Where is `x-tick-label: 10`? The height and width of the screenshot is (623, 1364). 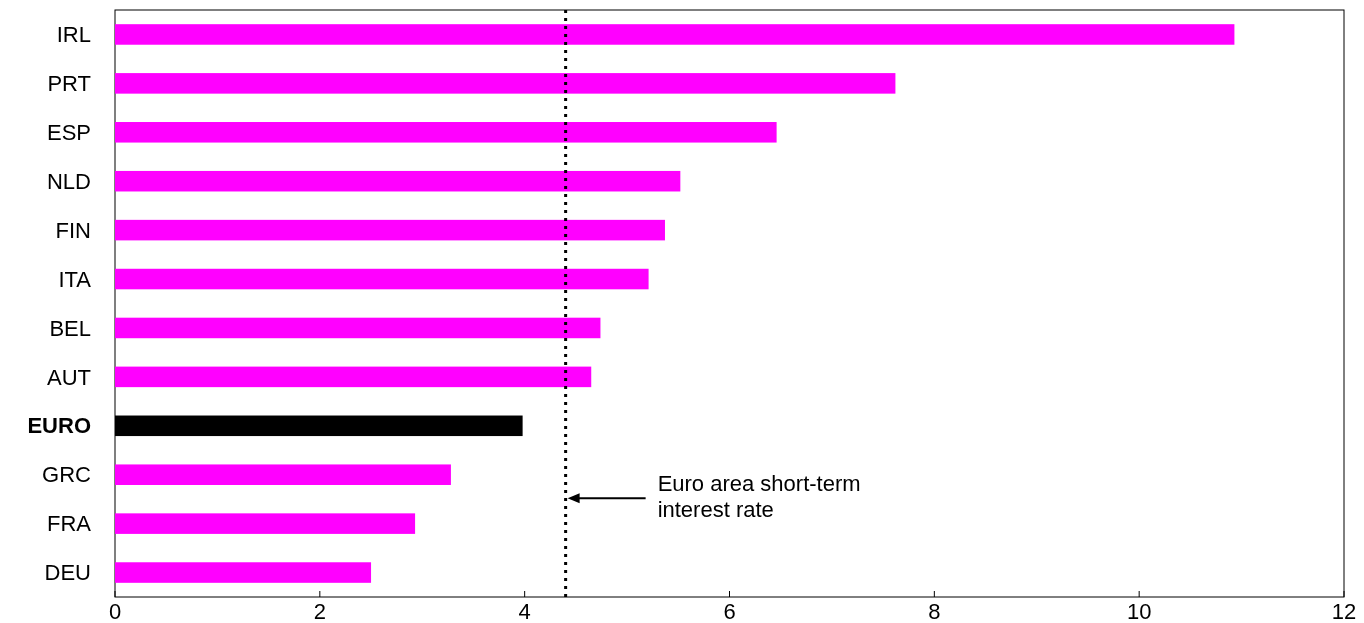 x-tick-label: 10 is located at coordinates (1139, 611).